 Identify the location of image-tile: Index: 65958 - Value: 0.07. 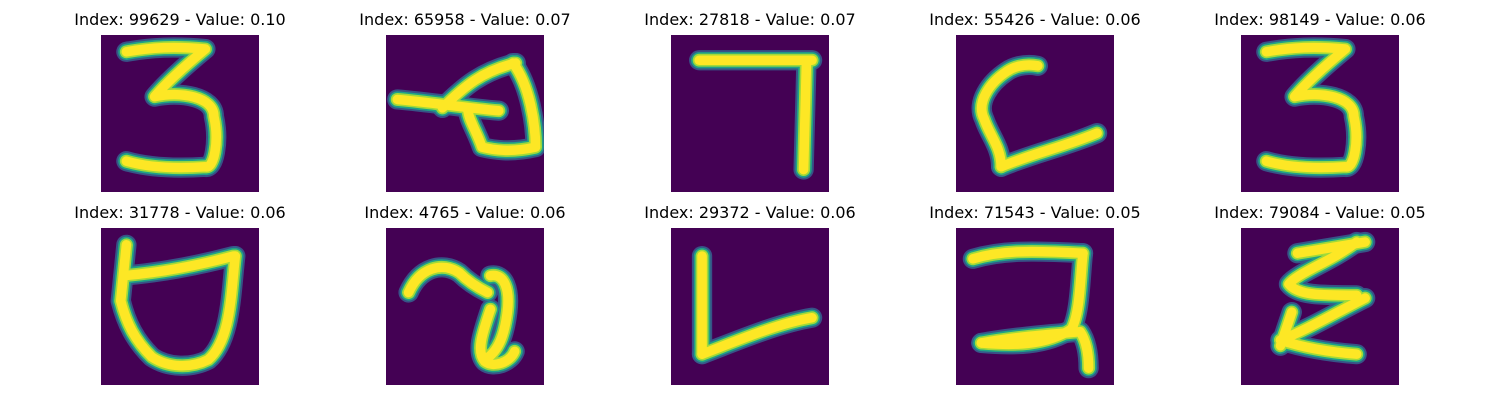
(465, 96).